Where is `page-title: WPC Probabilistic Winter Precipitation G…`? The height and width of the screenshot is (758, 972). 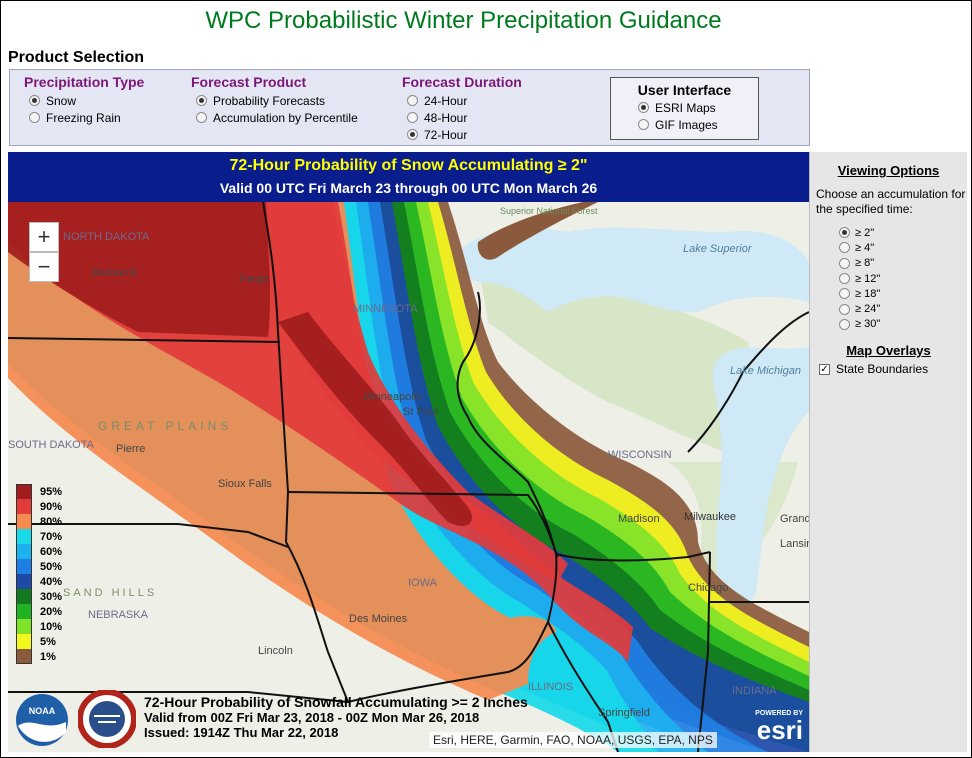
page-title: WPC Probabilistic Winter Precipitation G… is located at coordinates (463, 20).